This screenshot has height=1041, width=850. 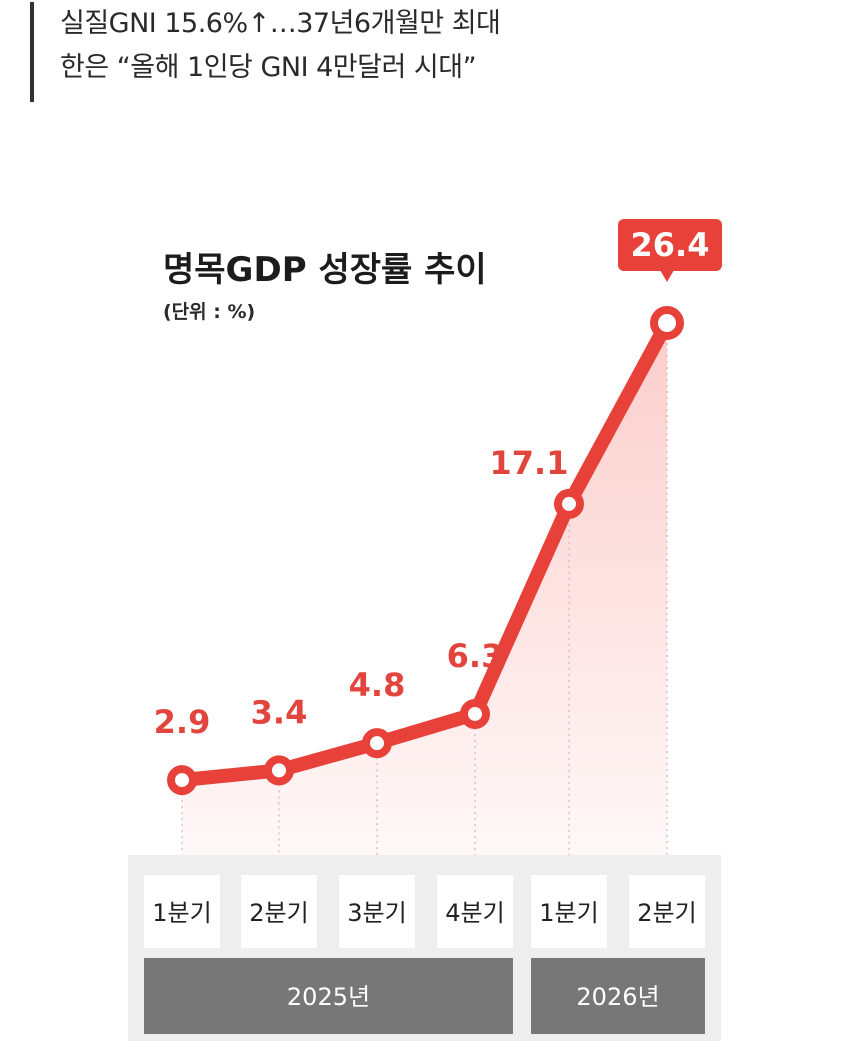 What do you see at coordinates (325, 270) in the screenshot?
I see `chart-title: 명목GDP 성장률 추이` at bounding box center [325, 270].